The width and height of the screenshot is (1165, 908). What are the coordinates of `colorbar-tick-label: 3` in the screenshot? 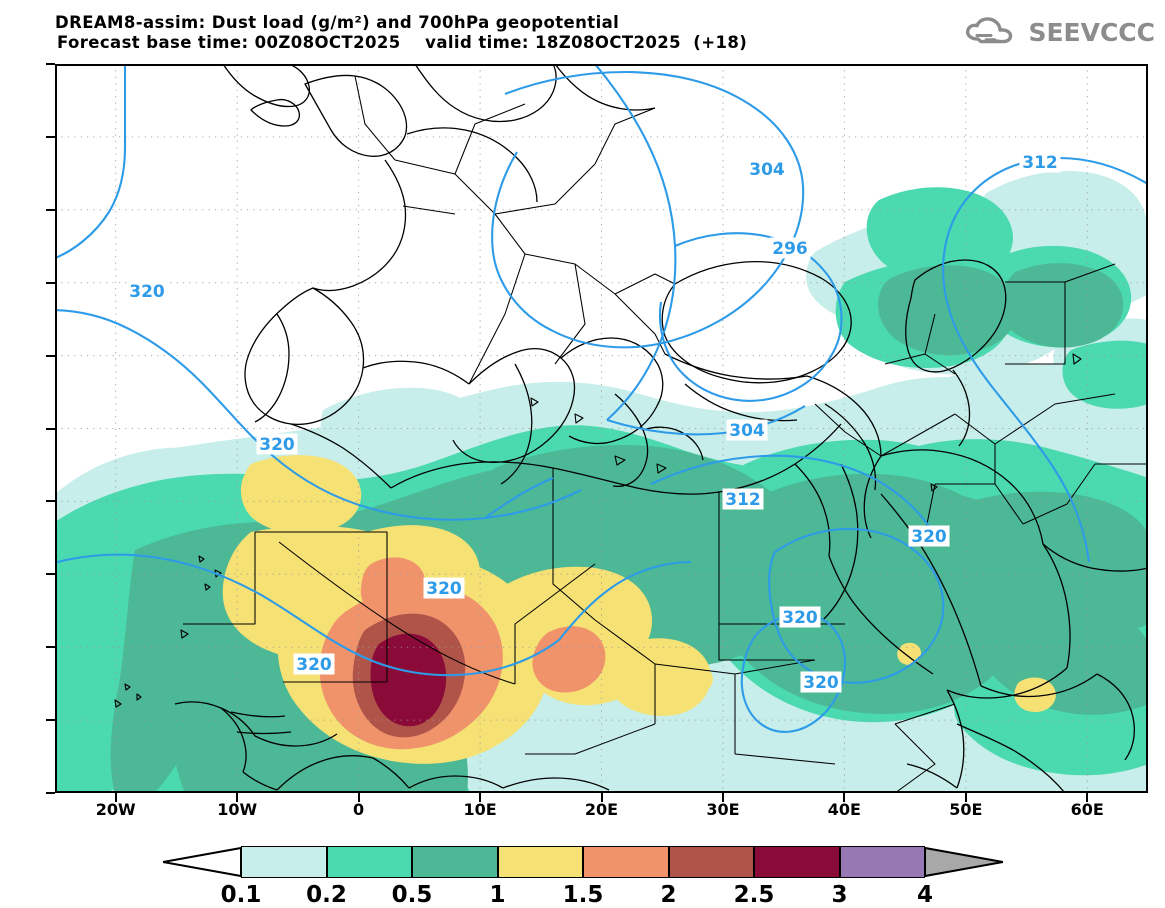 It's located at (839, 895).